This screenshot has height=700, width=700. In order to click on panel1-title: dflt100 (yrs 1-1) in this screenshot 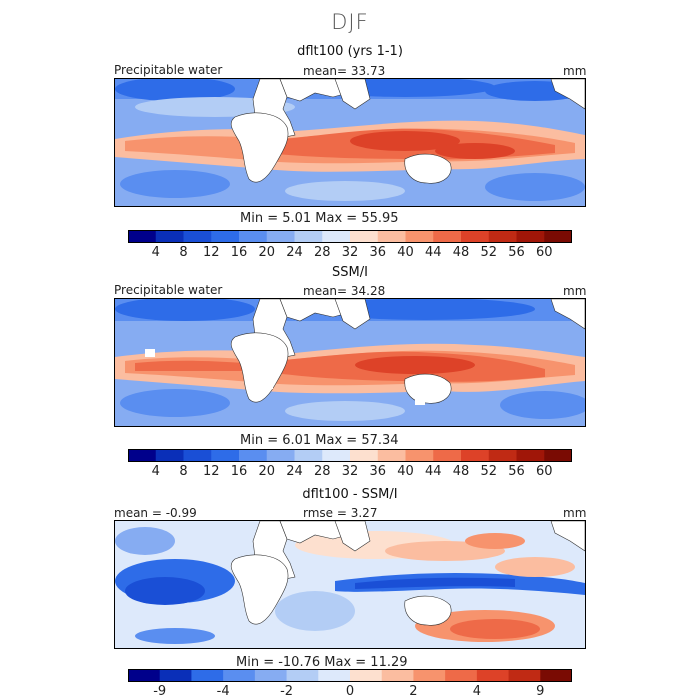, I will do `click(350, 51)`.